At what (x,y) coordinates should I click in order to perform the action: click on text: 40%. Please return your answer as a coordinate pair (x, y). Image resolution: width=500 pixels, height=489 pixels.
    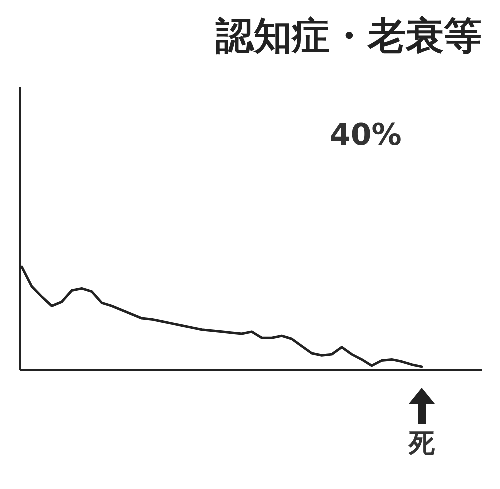
    Looking at the image, I should click on (366, 135).